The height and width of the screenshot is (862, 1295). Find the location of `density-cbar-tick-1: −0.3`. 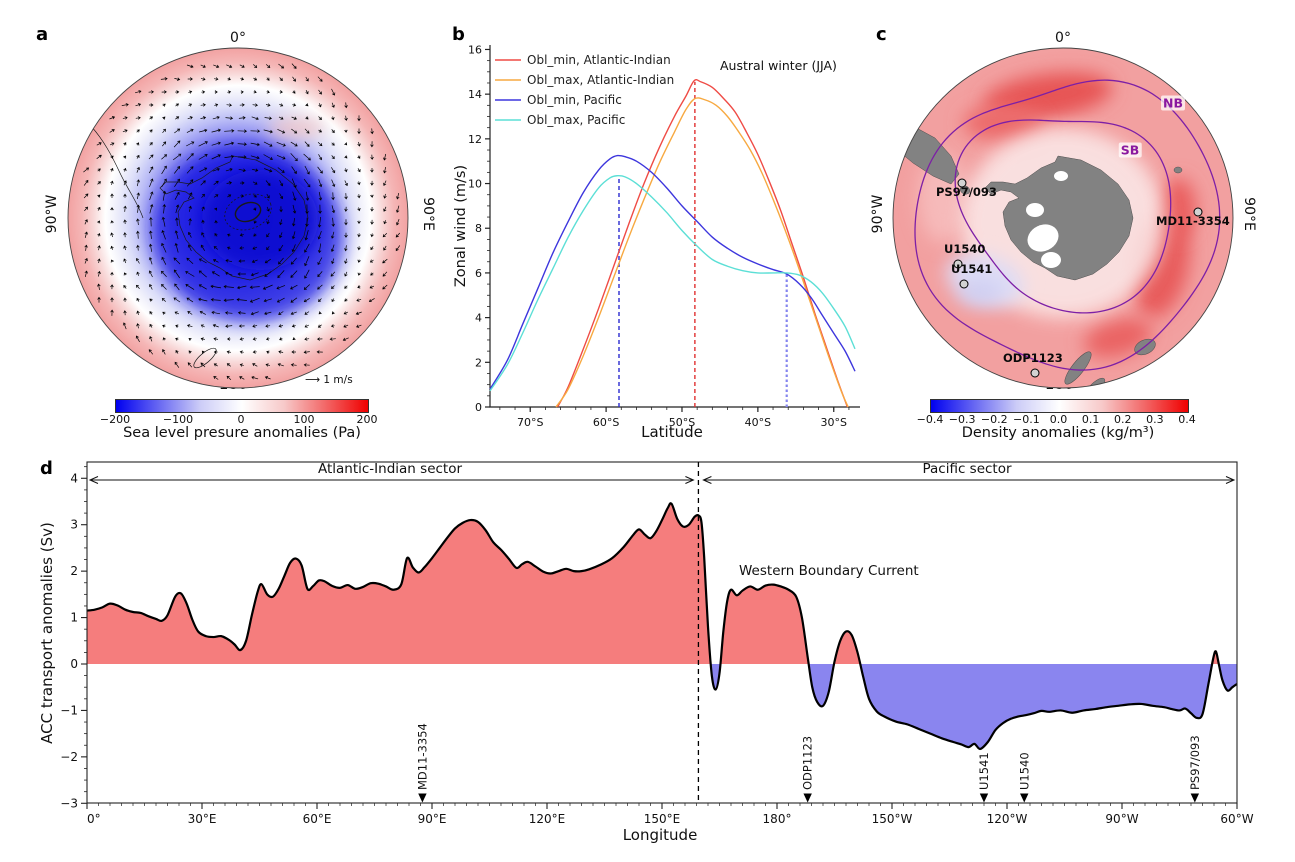

density-cbar-tick-1: −0.3 is located at coordinates (962, 419).